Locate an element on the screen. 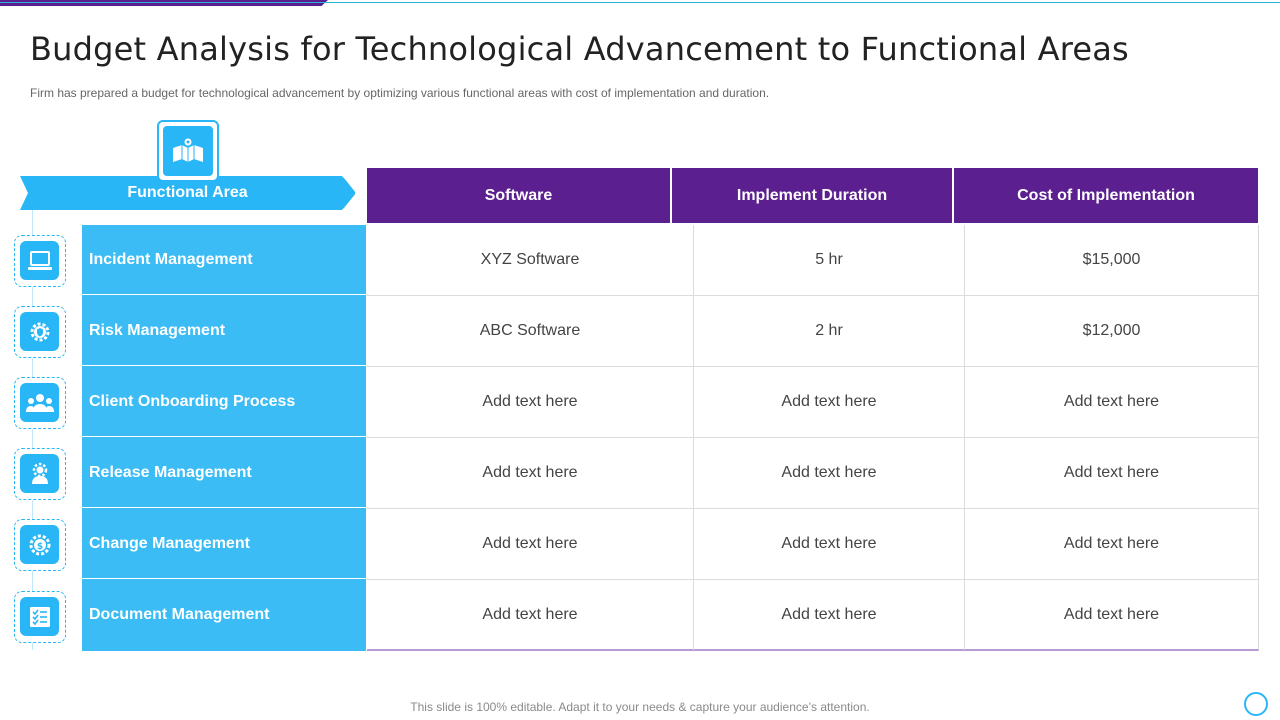 The height and width of the screenshot is (720, 1280). functional-area-header: Functional Area is located at coordinates (187, 192).